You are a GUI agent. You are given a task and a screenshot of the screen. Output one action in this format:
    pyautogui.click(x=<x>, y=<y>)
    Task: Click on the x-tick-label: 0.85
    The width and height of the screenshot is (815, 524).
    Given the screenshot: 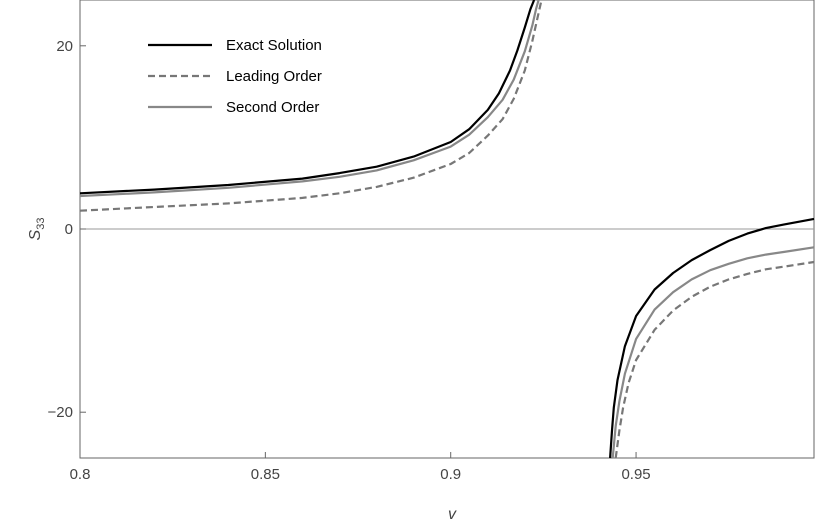 What is the action you would take?
    pyautogui.click(x=265, y=474)
    